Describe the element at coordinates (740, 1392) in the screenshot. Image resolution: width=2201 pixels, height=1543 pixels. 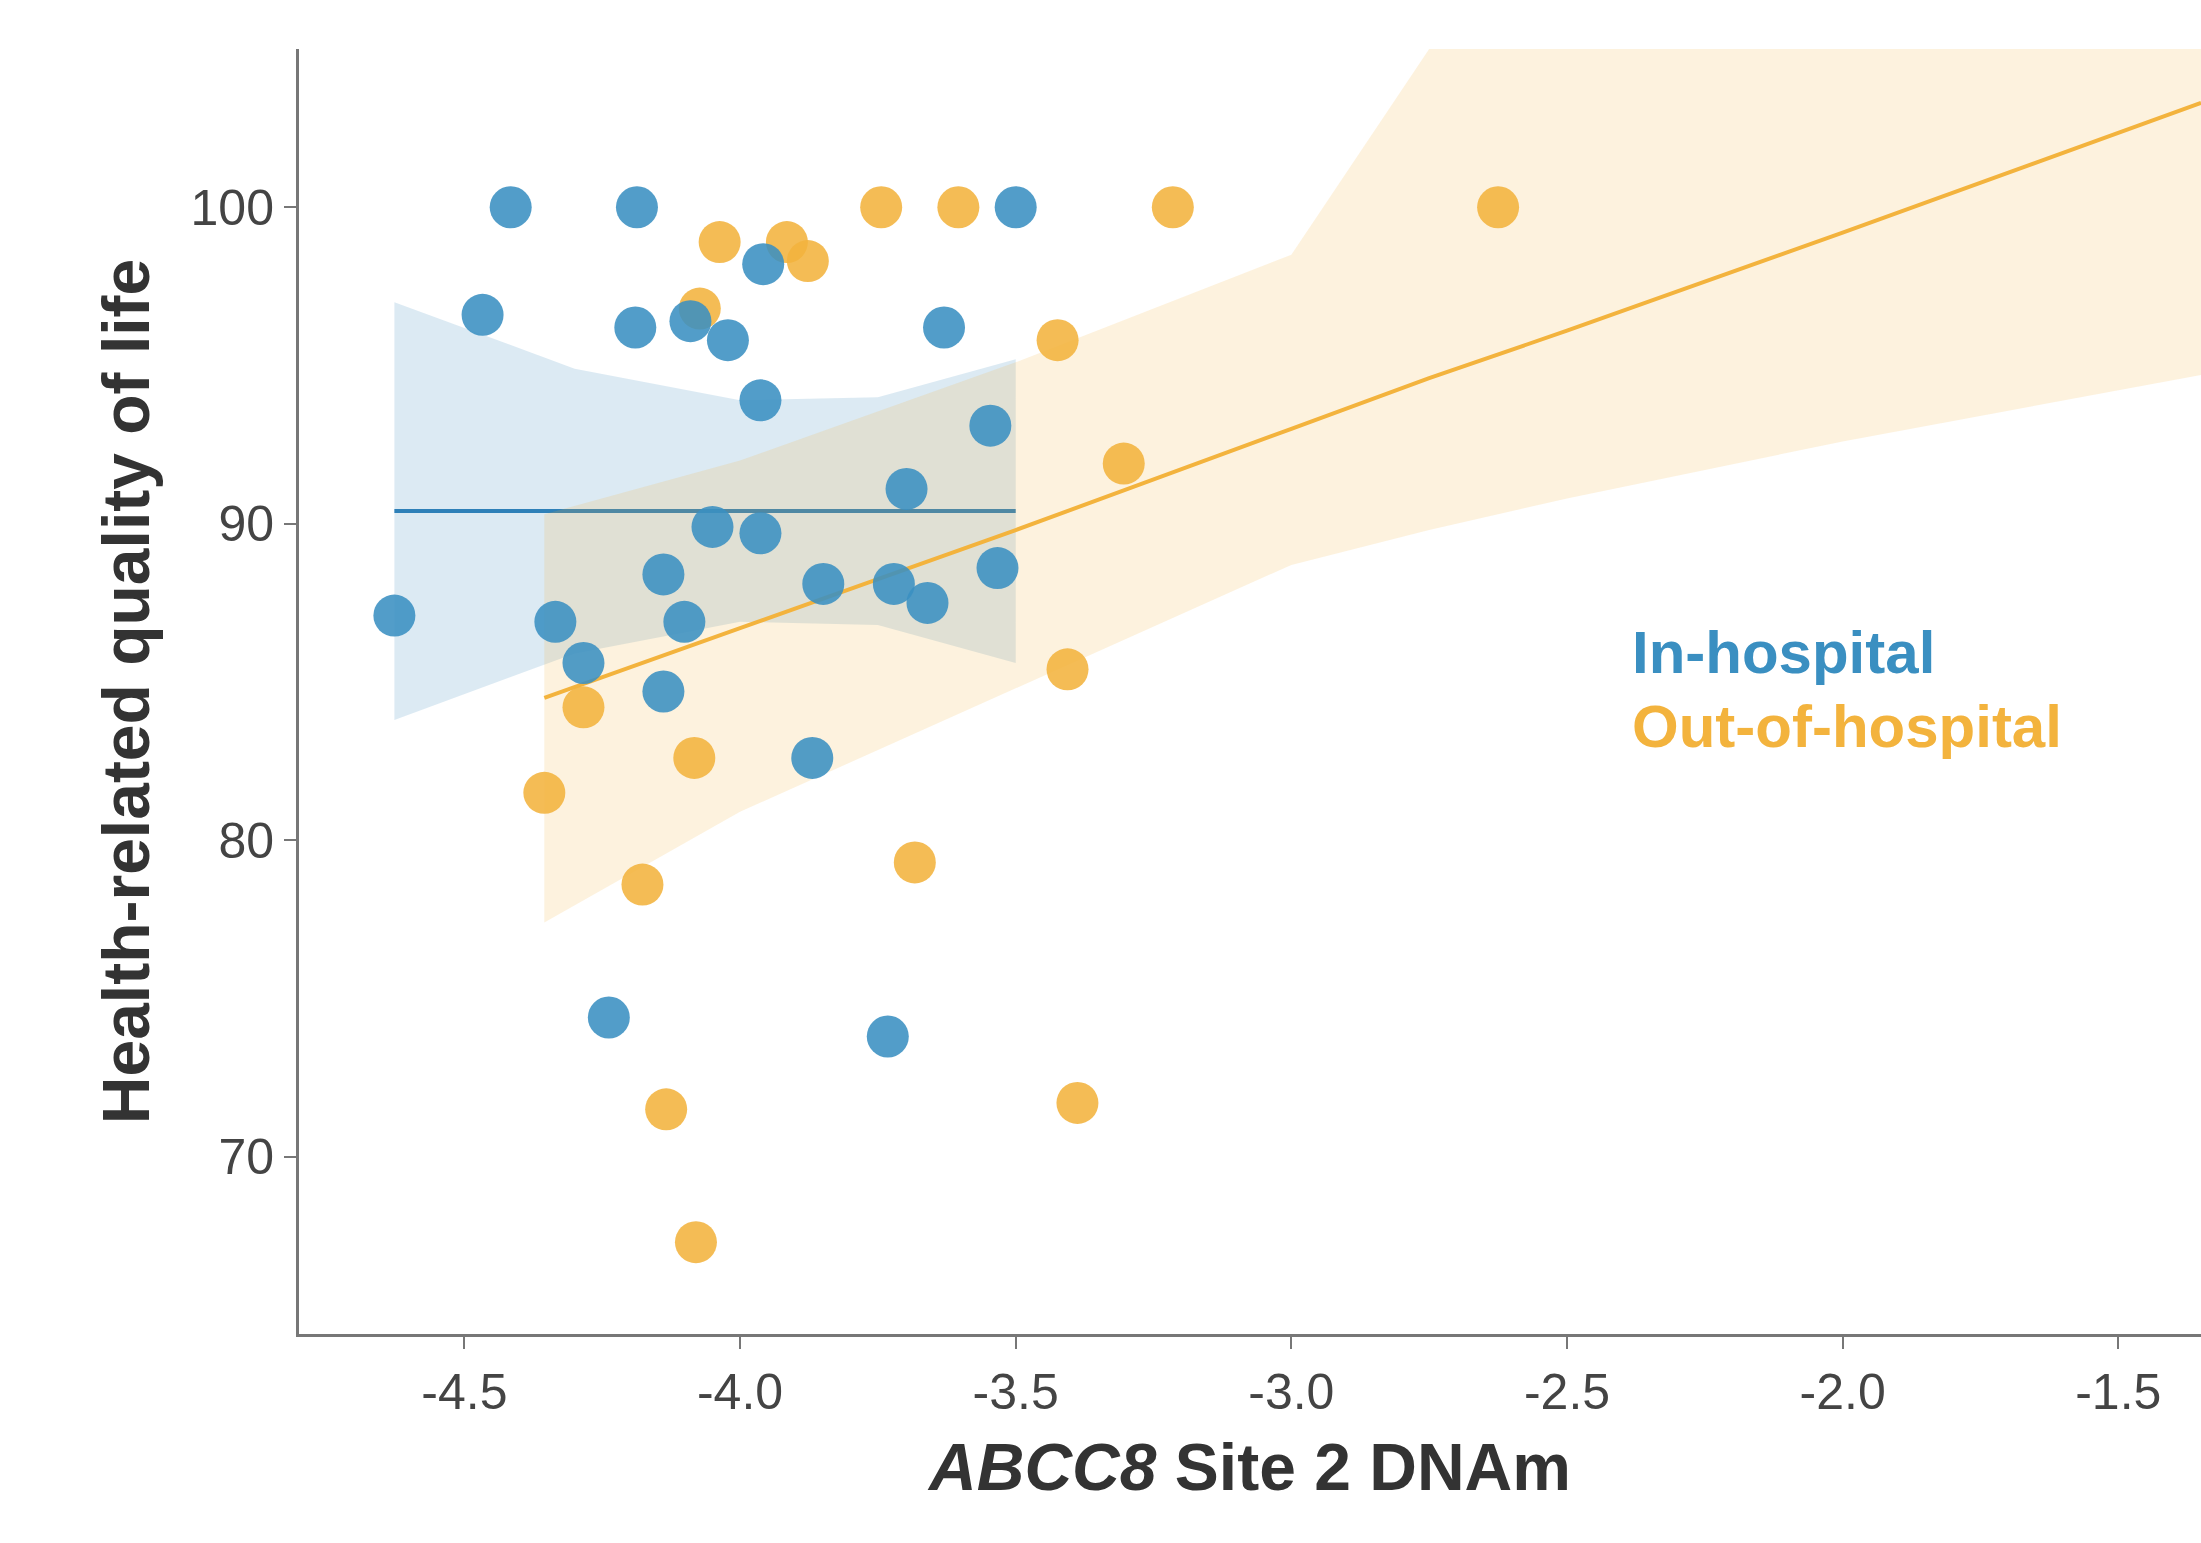
I see `x-tick-label: -4.0` at that location.